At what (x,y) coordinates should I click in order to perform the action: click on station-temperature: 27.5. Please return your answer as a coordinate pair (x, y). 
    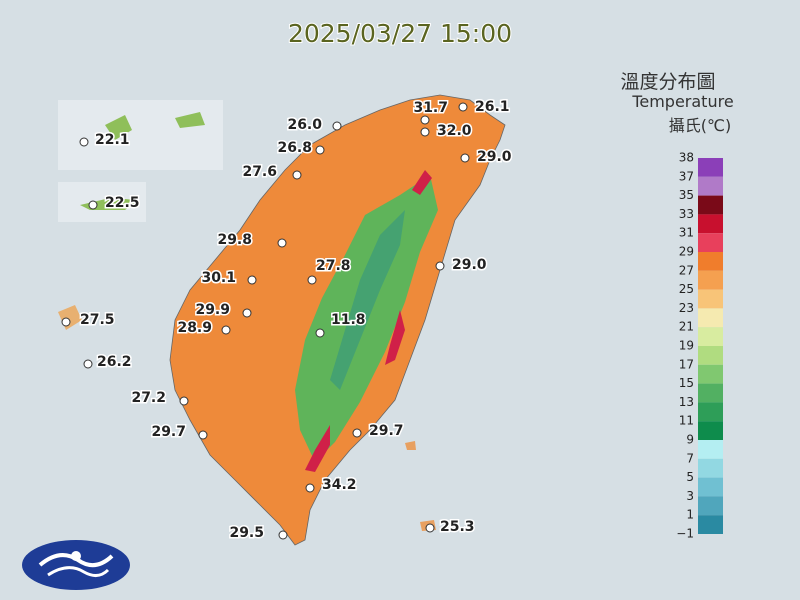
    Looking at the image, I should click on (97, 320).